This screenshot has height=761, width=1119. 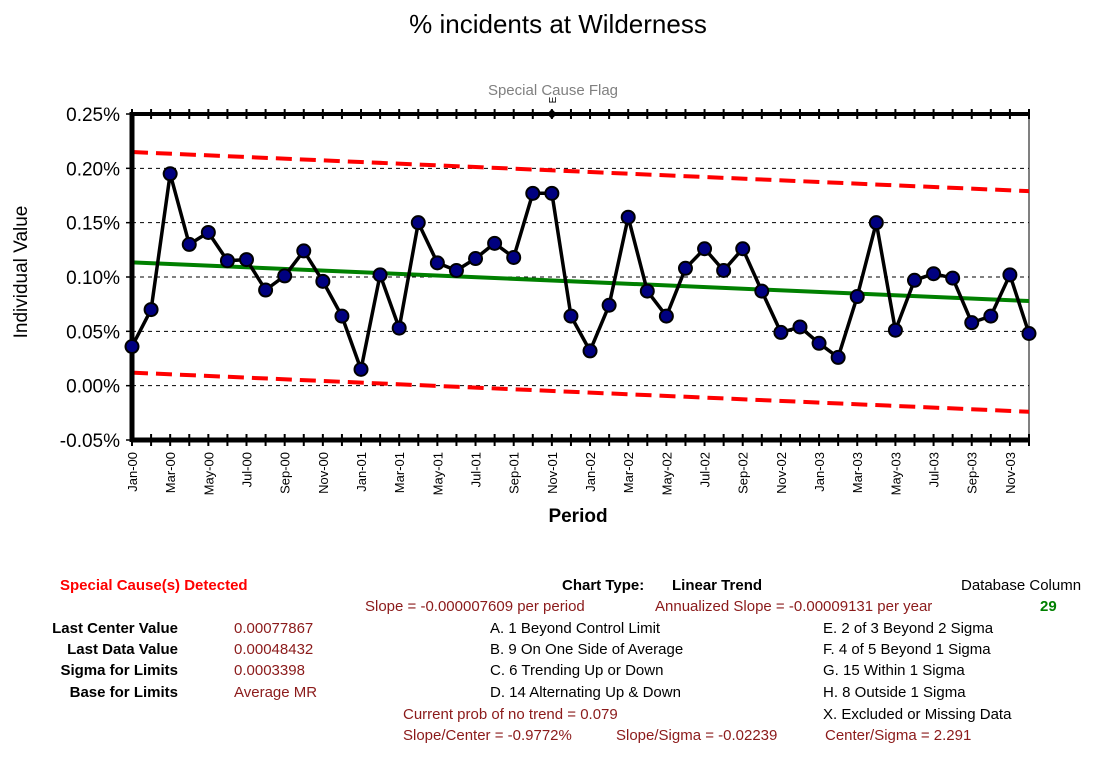 What do you see at coordinates (361, 472) in the screenshot?
I see `x-tick-label: Jan-01` at bounding box center [361, 472].